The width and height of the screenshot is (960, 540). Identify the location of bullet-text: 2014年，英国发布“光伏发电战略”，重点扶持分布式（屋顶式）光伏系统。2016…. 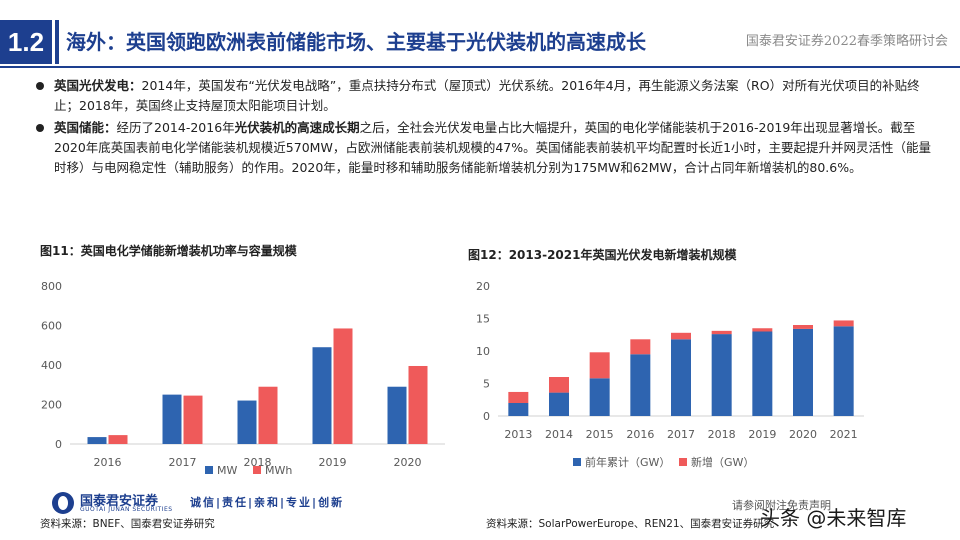
(487, 95).